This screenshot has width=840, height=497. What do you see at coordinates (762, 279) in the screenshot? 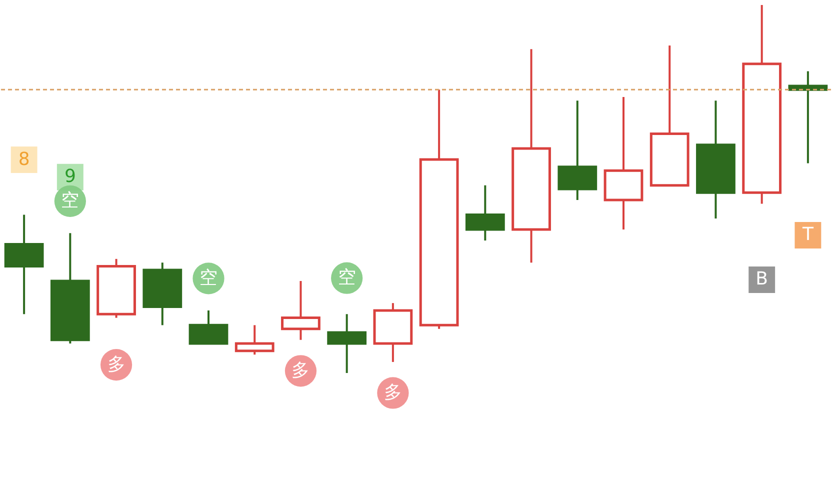
I see `annotation: B` at bounding box center [762, 279].